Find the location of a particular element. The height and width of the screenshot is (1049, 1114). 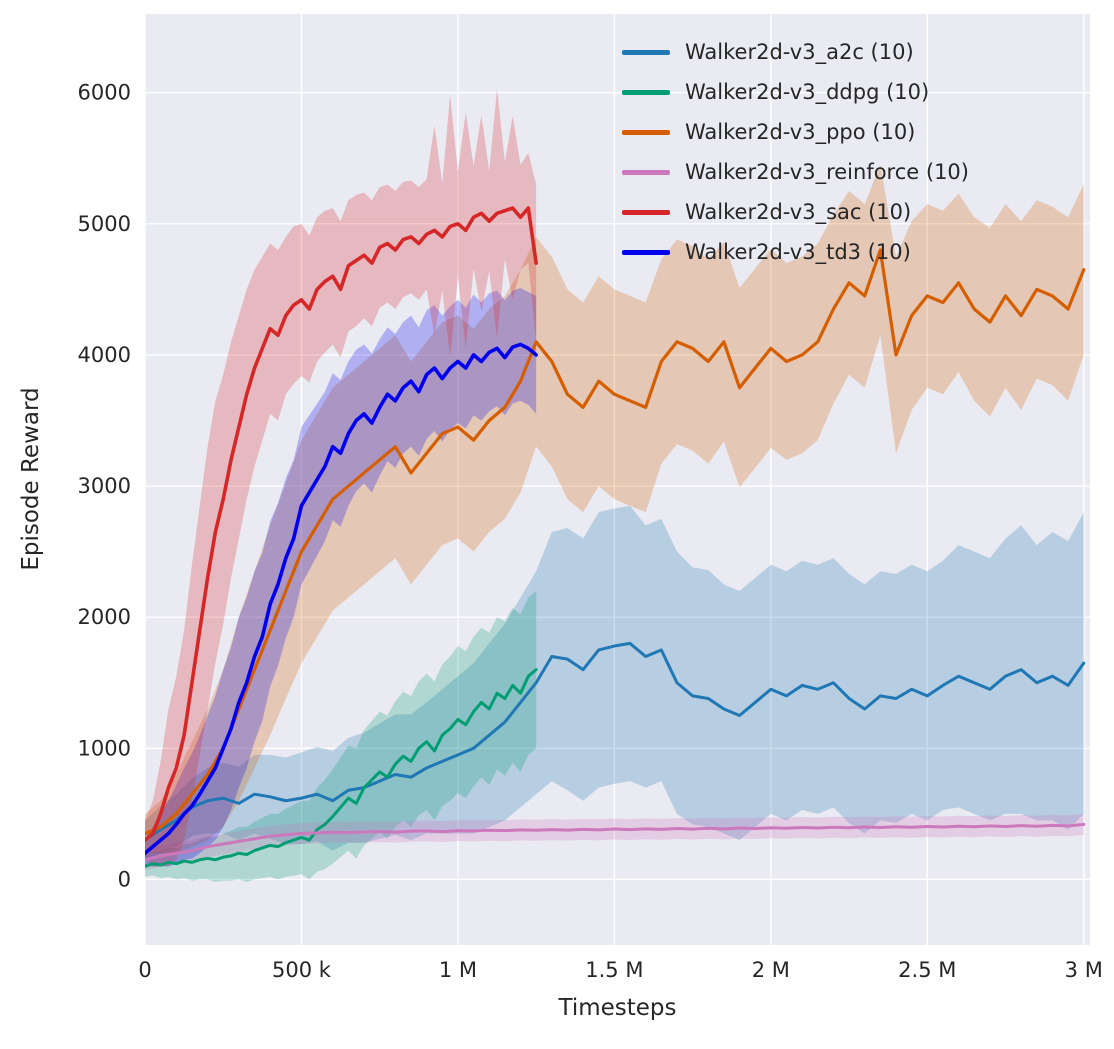

y-tick-label: 0 is located at coordinates (124, 879).